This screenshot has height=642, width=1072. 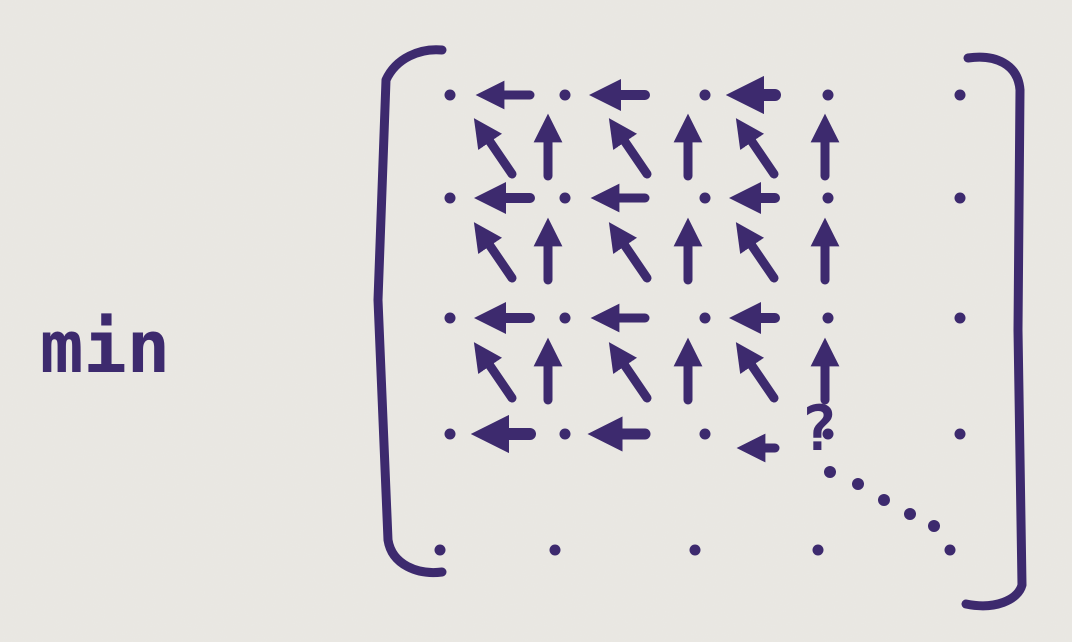 I want to click on ellipsis-dots, so click(x=882, y=499).